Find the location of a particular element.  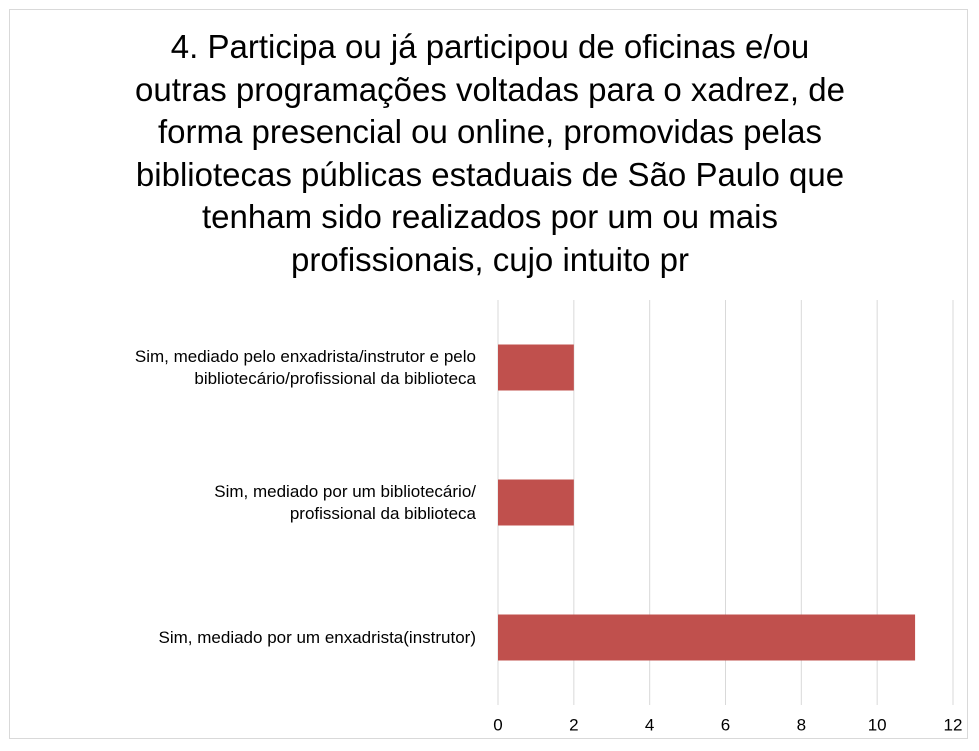

x-tick-label: 8 is located at coordinates (801, 724).